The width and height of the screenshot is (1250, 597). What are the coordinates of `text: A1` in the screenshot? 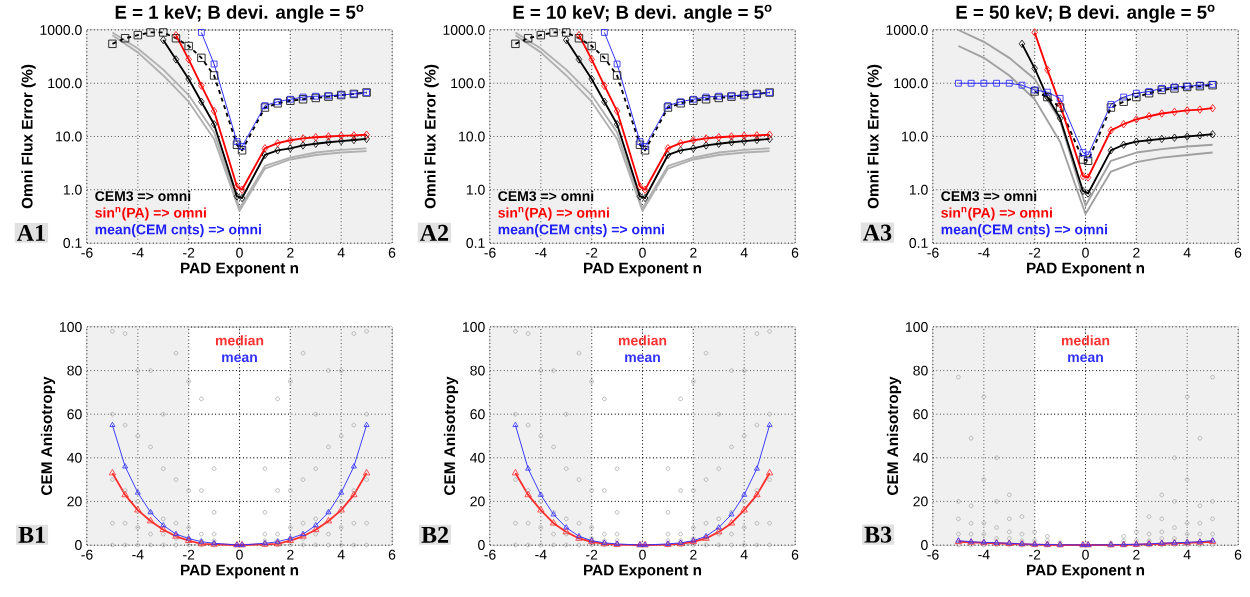 It's located at (30, 232).